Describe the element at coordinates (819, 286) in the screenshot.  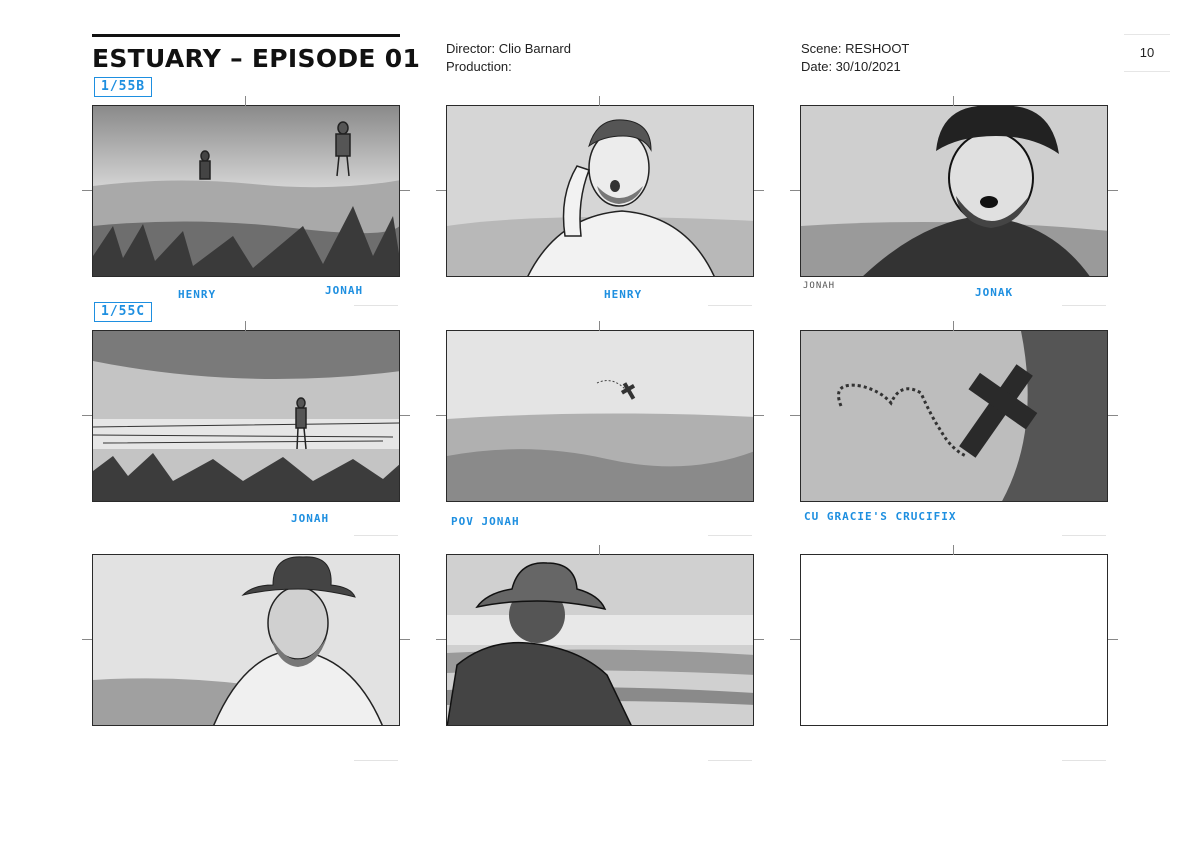
I see `panel-3-caption-jonah: JONAH` at that location.